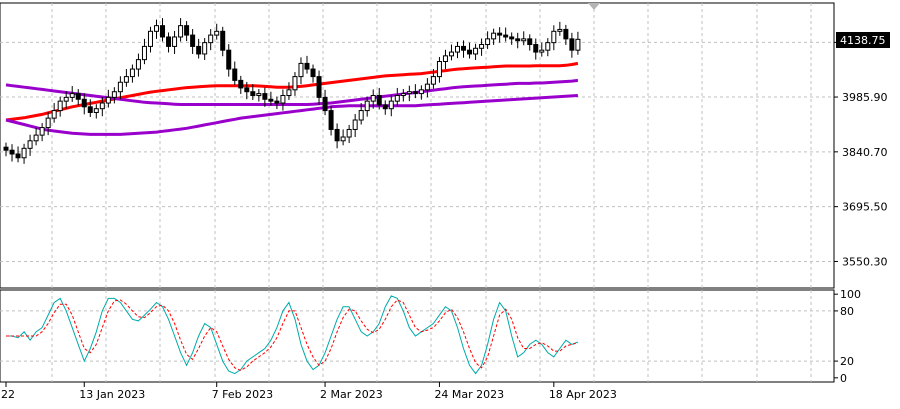 Image resolution: width=900 pixels, height=409 pixels. Describe the element at coordinates (594, 6) in the screenshot. I see `chart-shift-marker-icon` at that location.